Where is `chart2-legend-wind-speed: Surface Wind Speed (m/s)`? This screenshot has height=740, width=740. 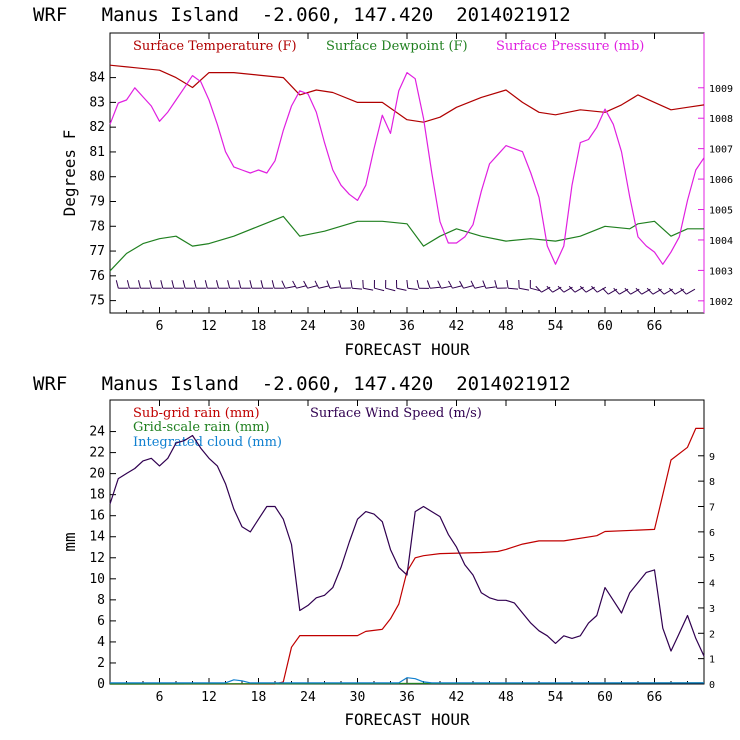 chart2-legend-wind-speed: Surface Wind Speed (m/s) is located at coordinates (396, 413).